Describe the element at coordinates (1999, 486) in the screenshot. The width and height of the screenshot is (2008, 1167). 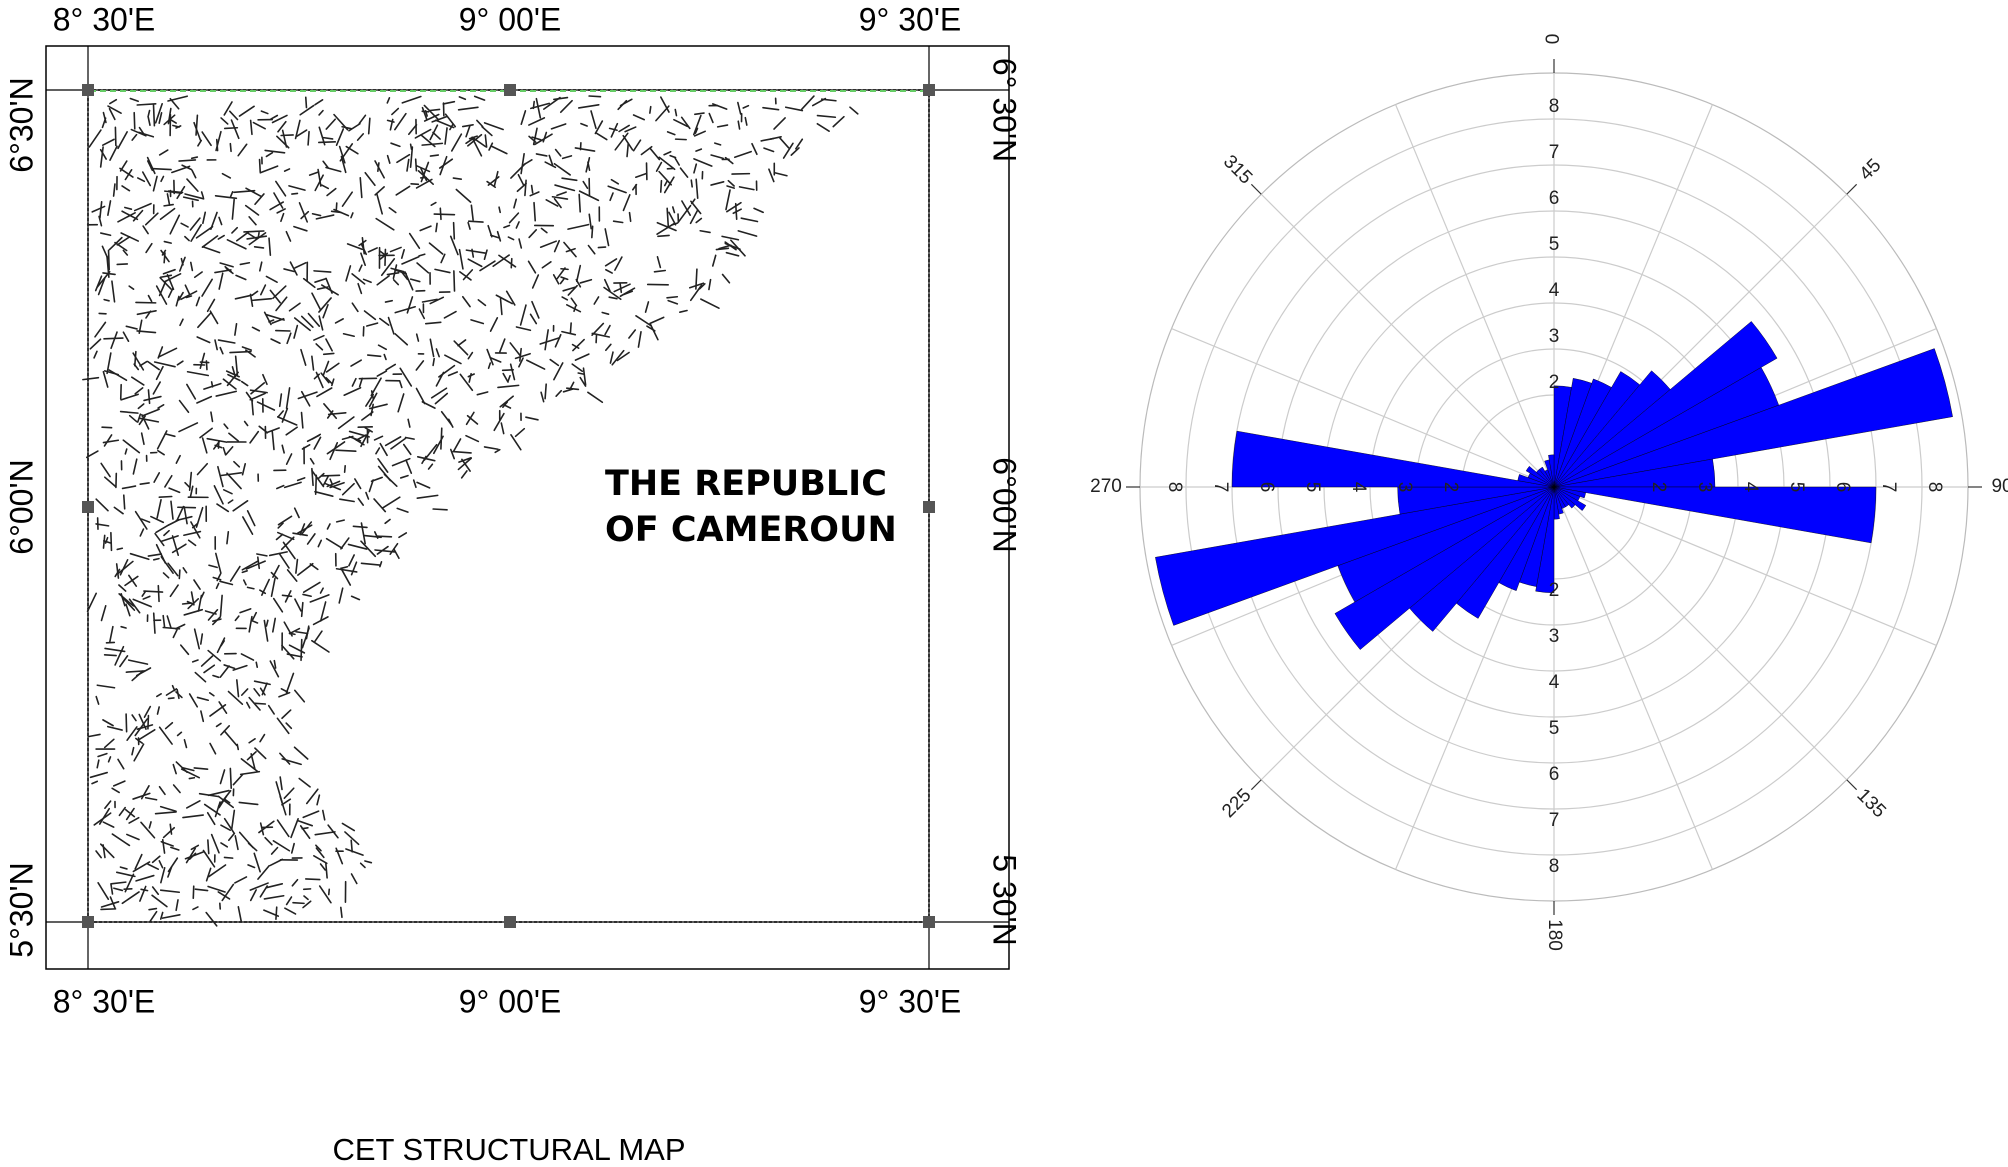
I see `x-tick-label: 90` at that location.